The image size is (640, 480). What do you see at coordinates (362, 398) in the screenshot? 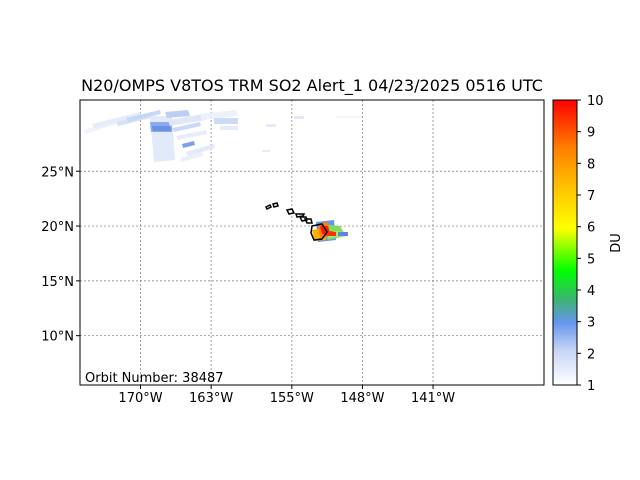
I see `lon-tick-label: 148°W` at bounding box center [362, 398].